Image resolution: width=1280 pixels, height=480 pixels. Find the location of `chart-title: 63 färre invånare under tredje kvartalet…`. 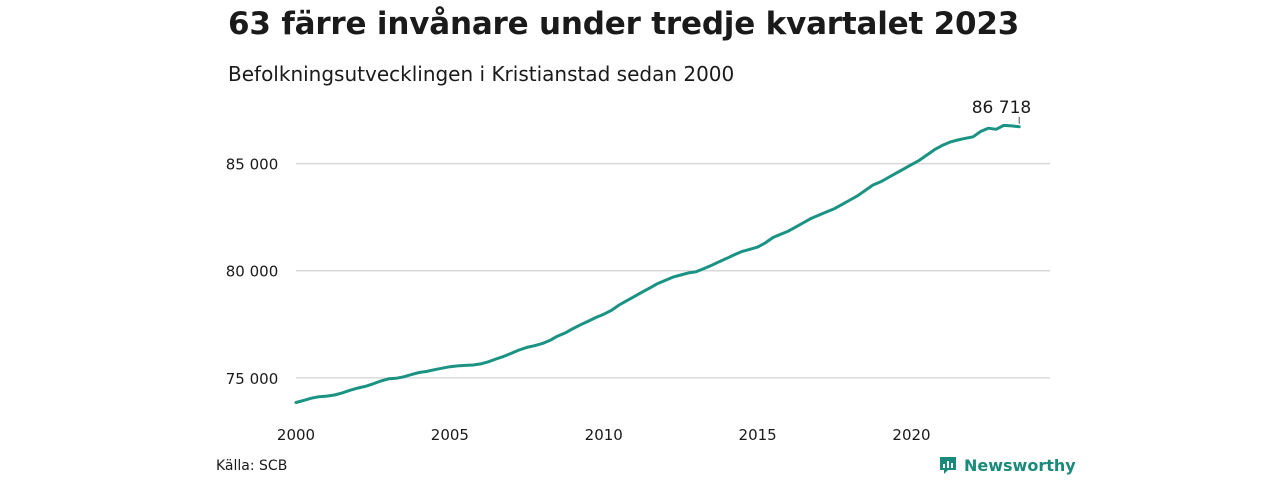

chart-title: 63 färre invånare under tredje kvartalet… is located at coordinates (624, 24).